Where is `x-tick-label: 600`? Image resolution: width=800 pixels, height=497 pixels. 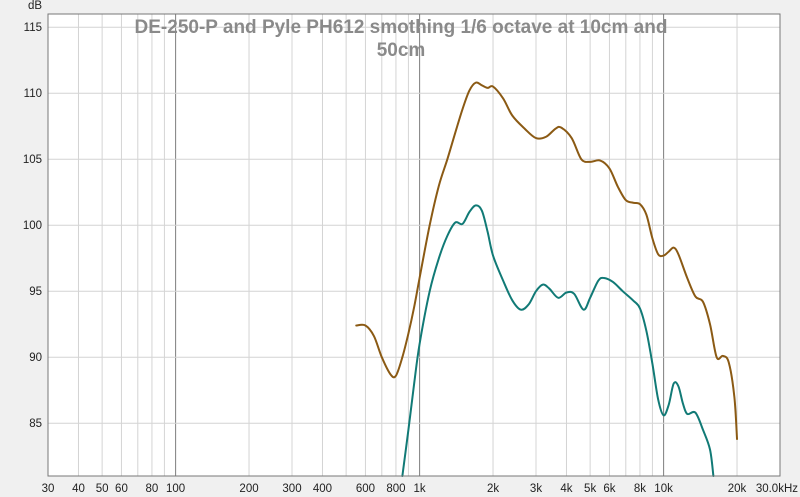
x-tick-label: 600 is located at coordinates (365, 489).